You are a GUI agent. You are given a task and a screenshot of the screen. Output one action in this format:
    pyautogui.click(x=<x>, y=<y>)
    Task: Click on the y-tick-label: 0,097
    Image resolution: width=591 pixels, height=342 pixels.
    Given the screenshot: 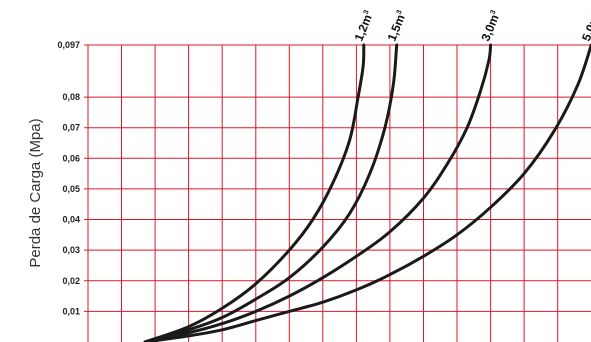 What is the action you would take?
    pyautogui.click(x=68, y=45)
    